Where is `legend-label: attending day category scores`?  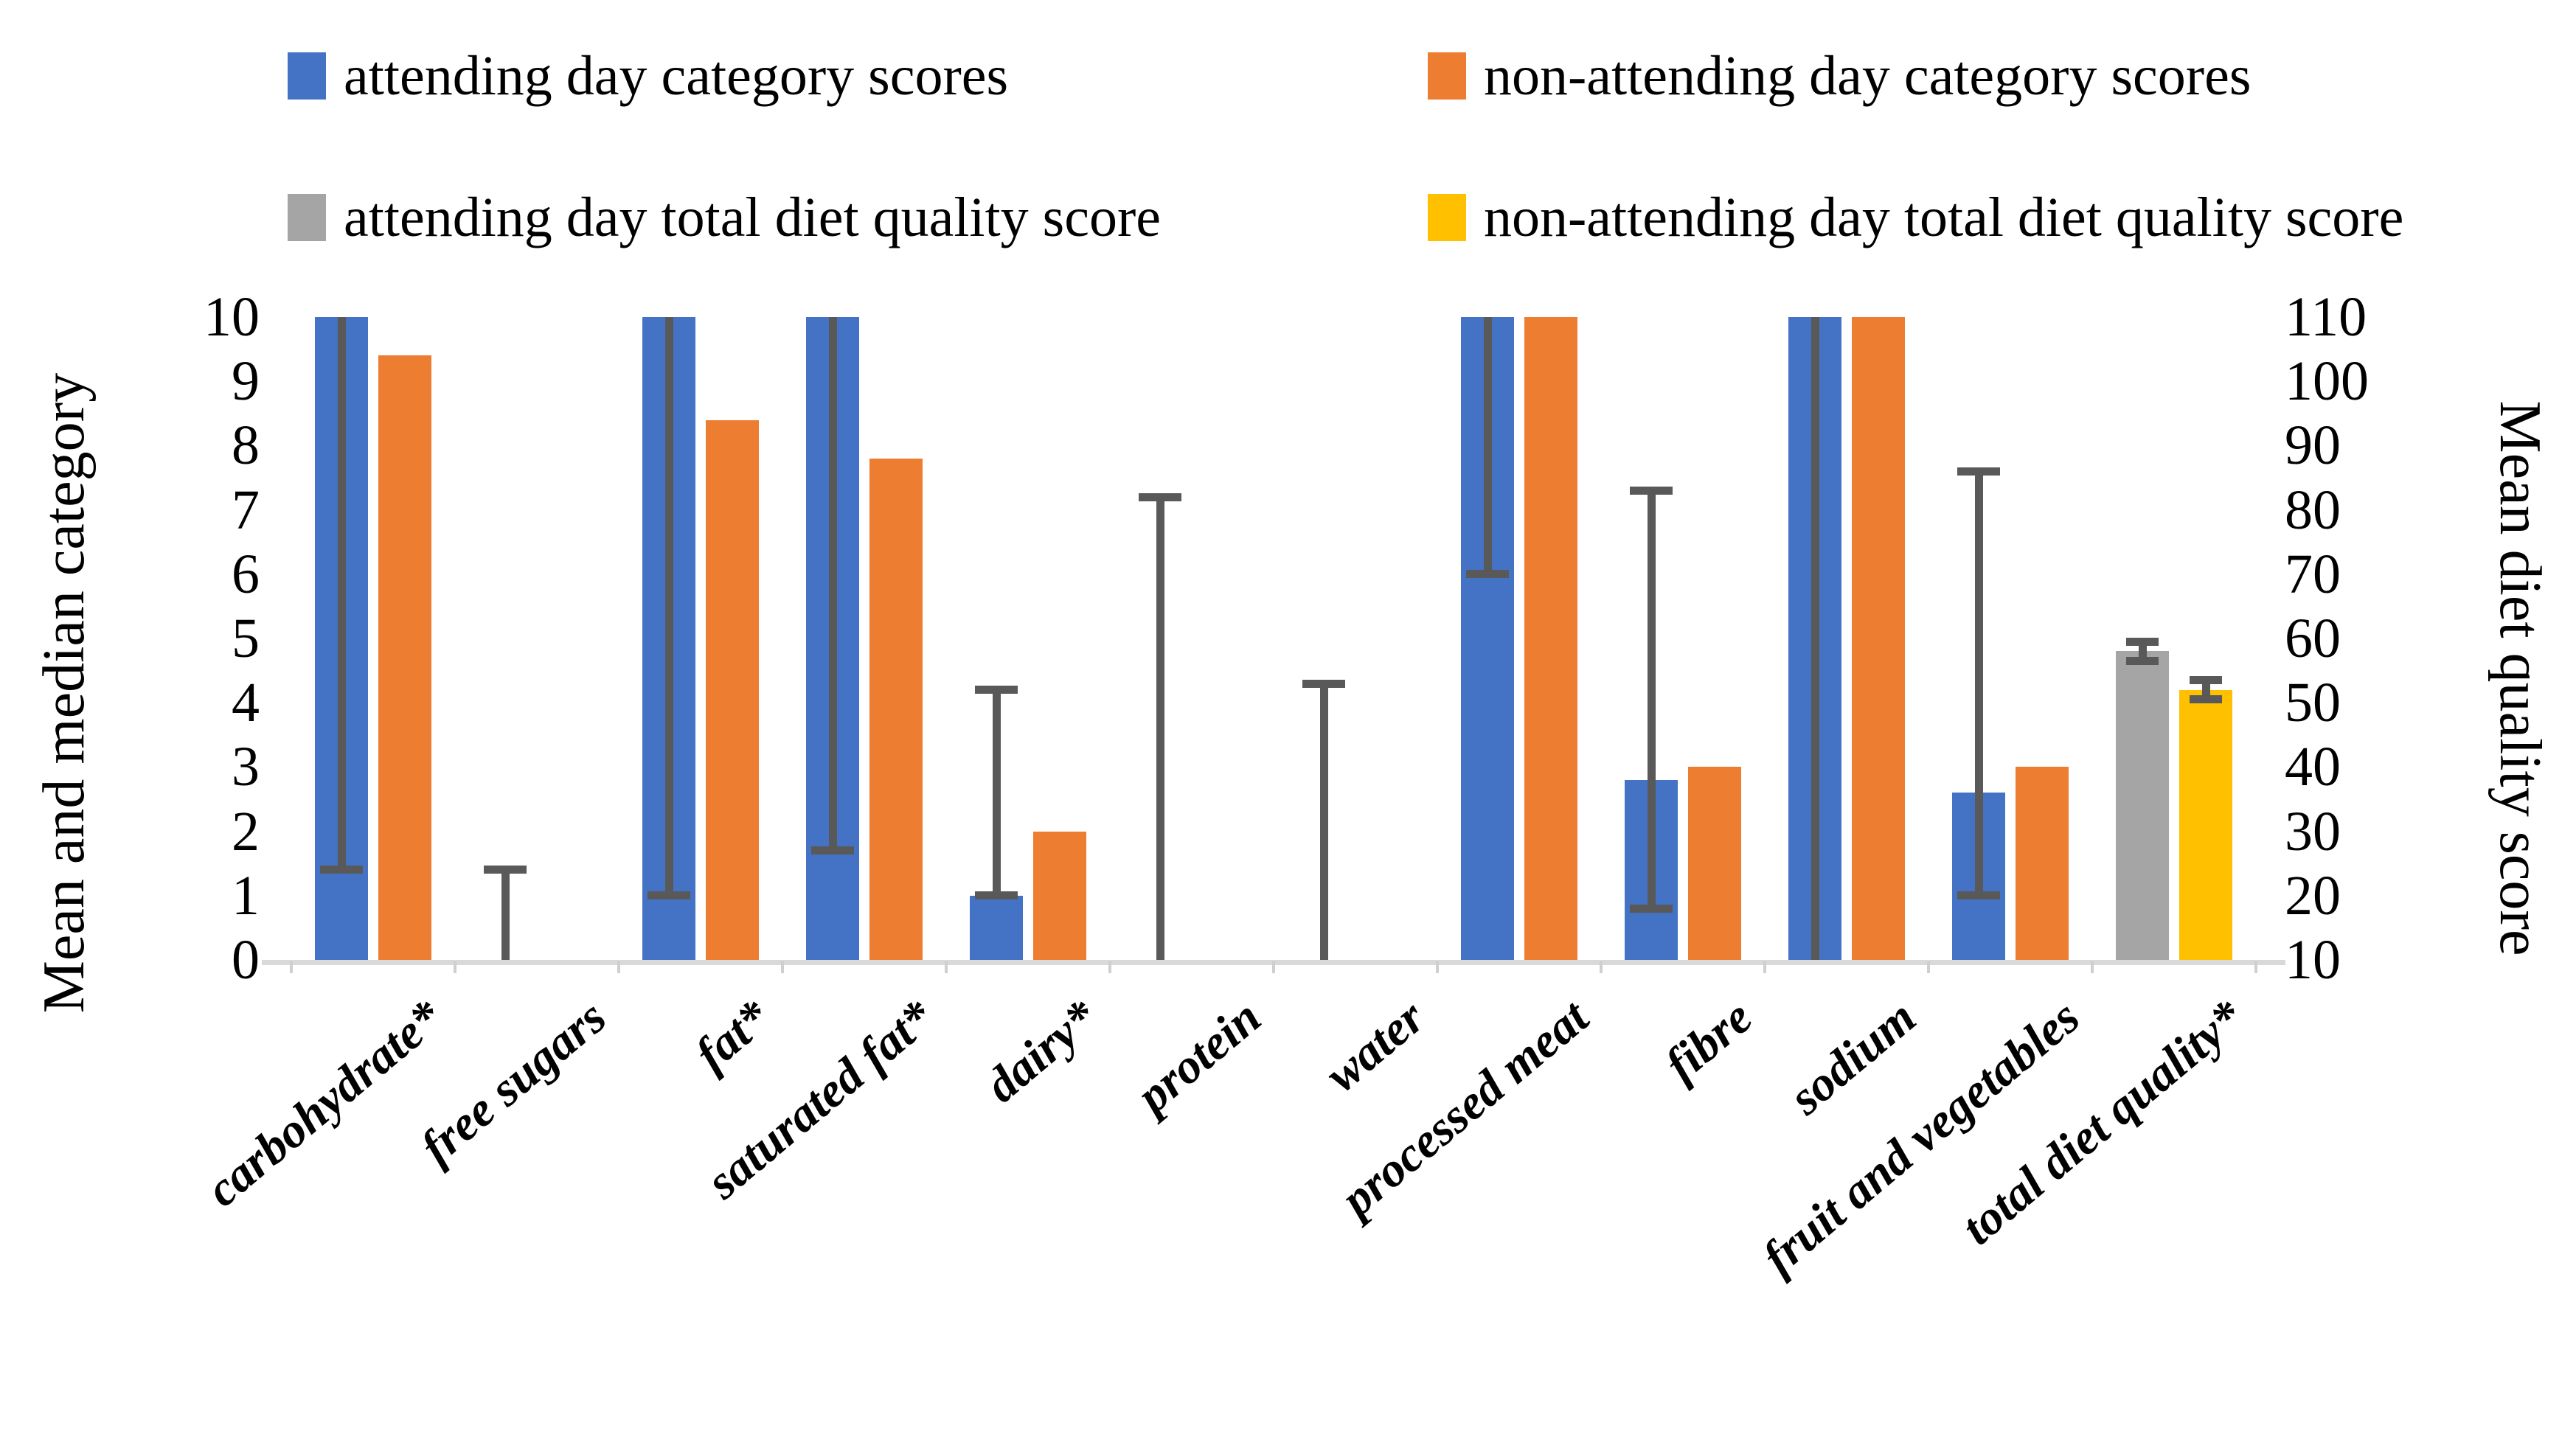 legend-label: attending day category scores is located at coordinates (676, 75).